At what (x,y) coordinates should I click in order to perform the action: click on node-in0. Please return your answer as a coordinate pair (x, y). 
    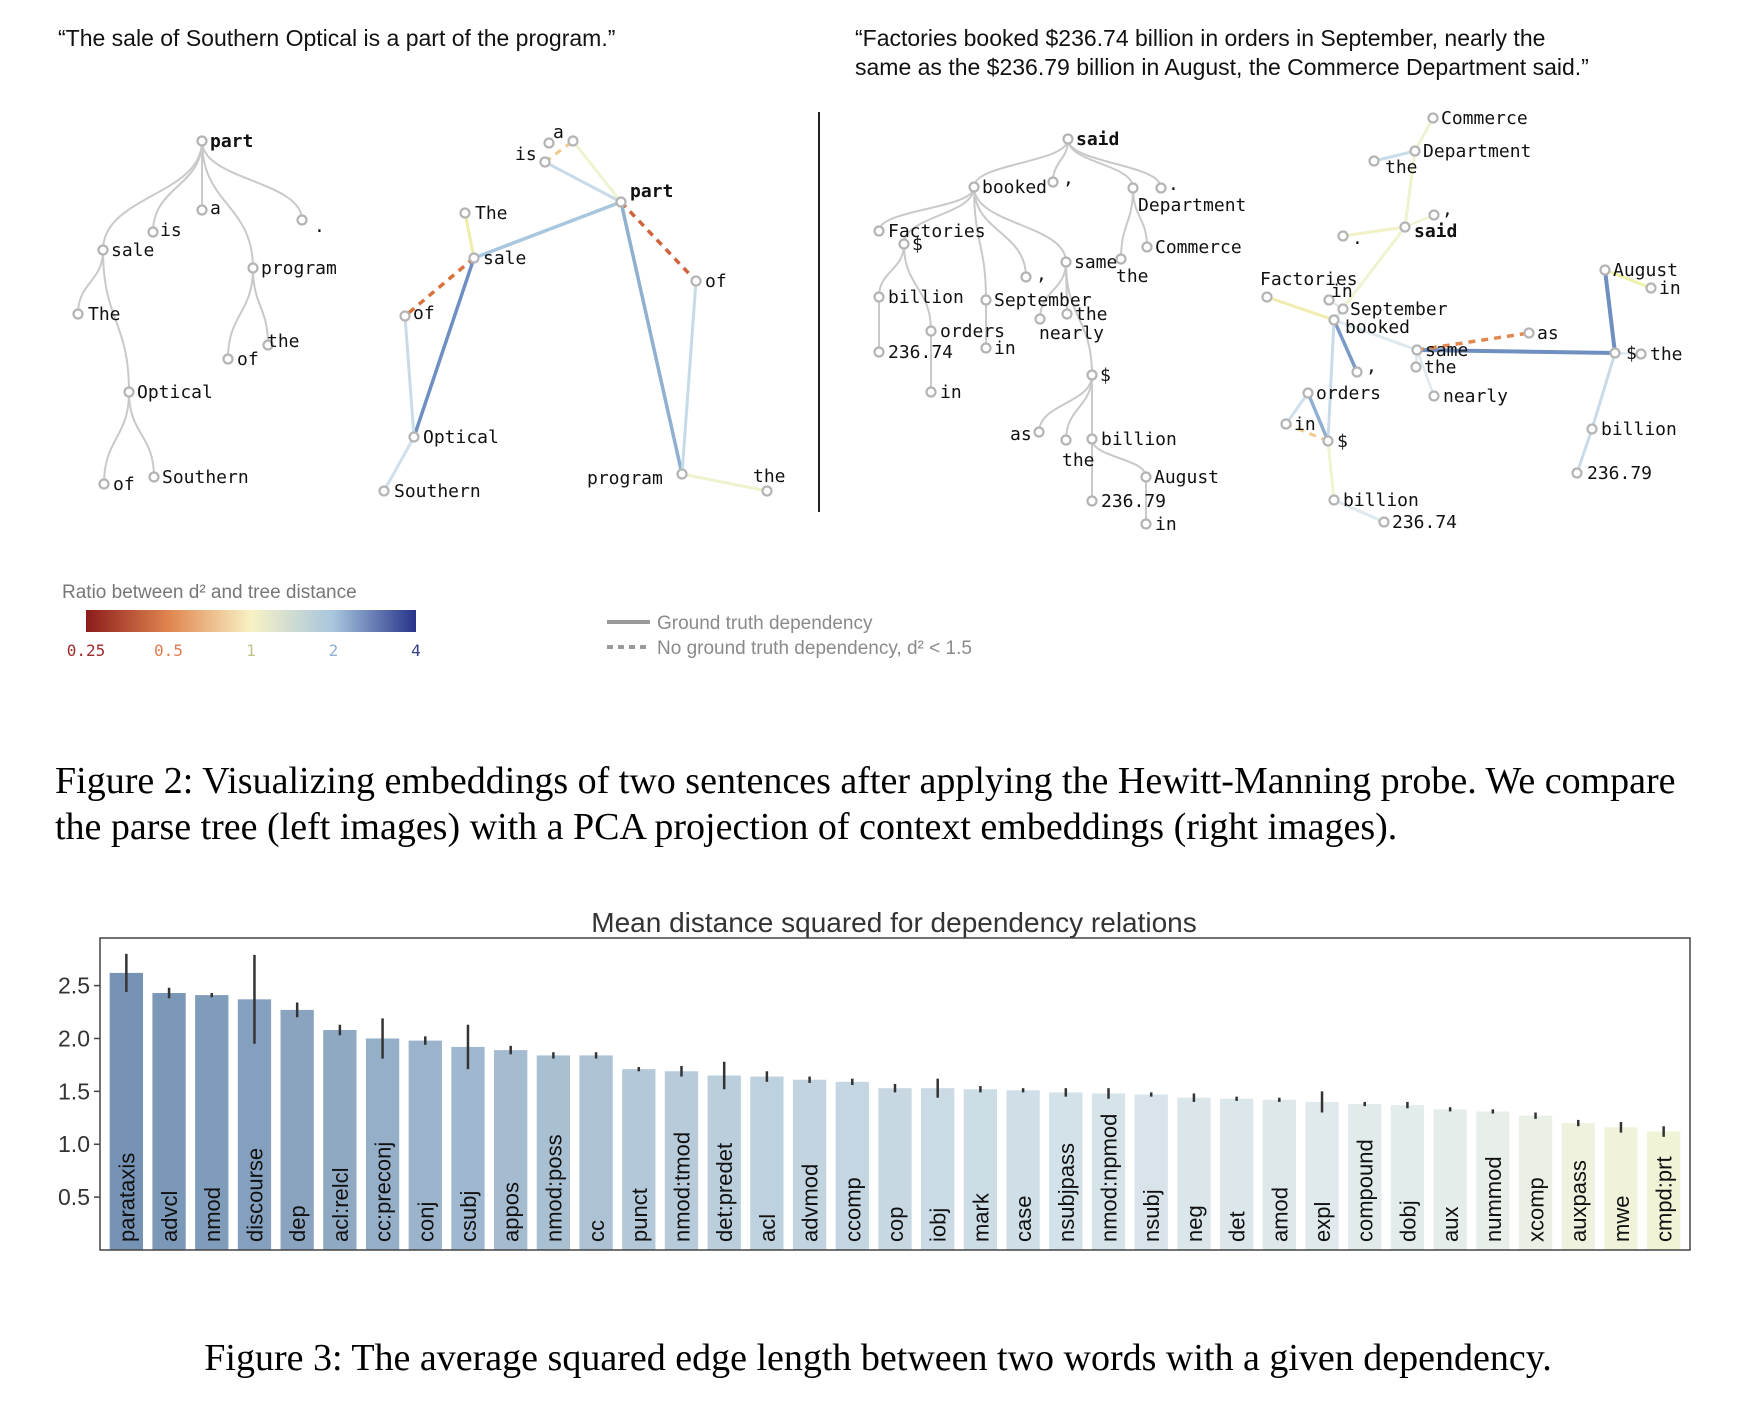
    Looking at the image, I should click on (1329, 300).